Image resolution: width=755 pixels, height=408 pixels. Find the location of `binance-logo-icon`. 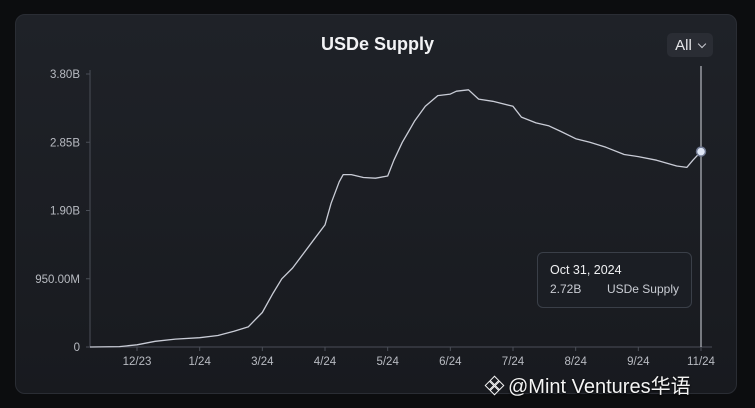

binance-logo-icon is located at coordinates (494, 385).